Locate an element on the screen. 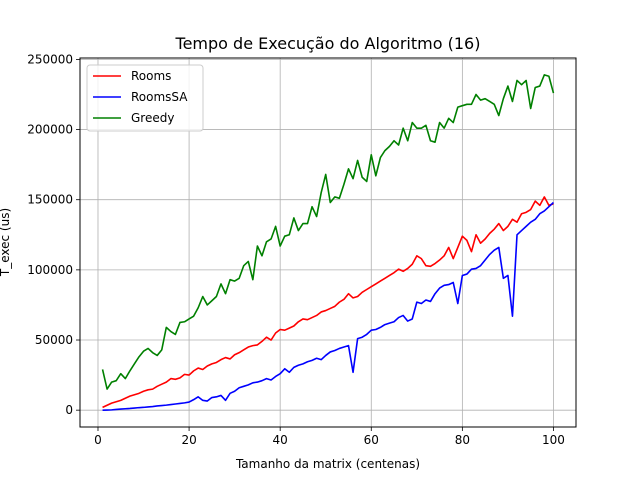  x-axis-label: Tamanho da matrix (centenas) is located at coordinates (327, 464).